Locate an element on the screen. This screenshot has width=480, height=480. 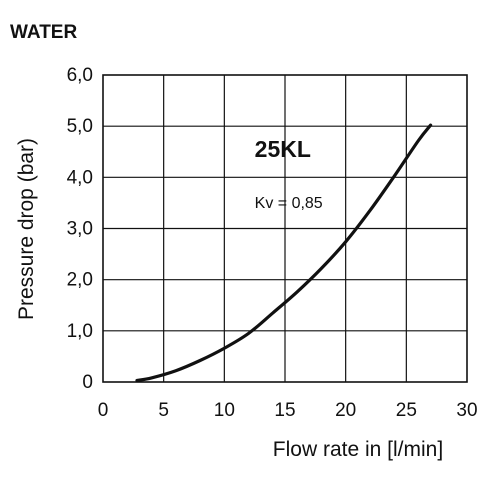
x-tick-label-5: 25 is located at coordinates (406, 410).